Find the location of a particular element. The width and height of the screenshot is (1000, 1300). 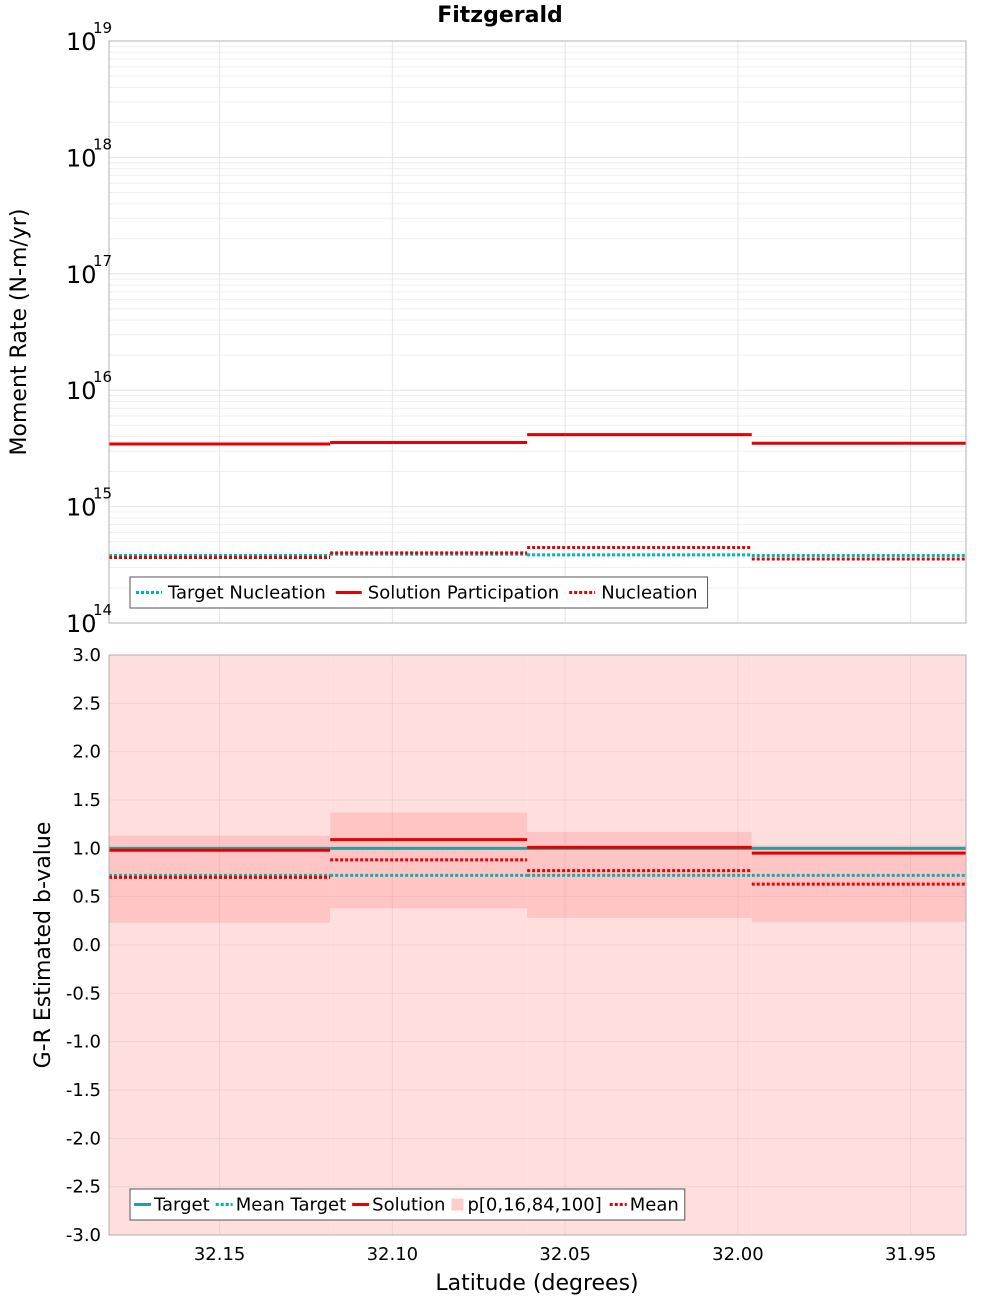

moment-rate-y-axis-label: Moment Rate (N-m/yr) is located at coordinates (19, 332).